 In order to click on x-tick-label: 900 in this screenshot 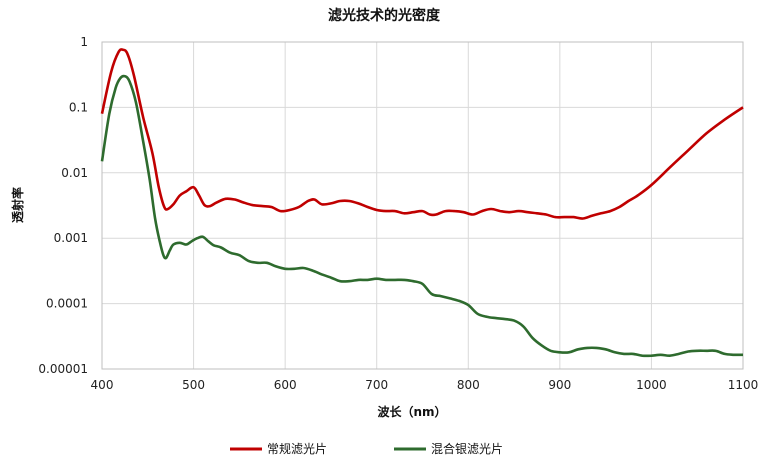, I will do `click(559, 385)`.